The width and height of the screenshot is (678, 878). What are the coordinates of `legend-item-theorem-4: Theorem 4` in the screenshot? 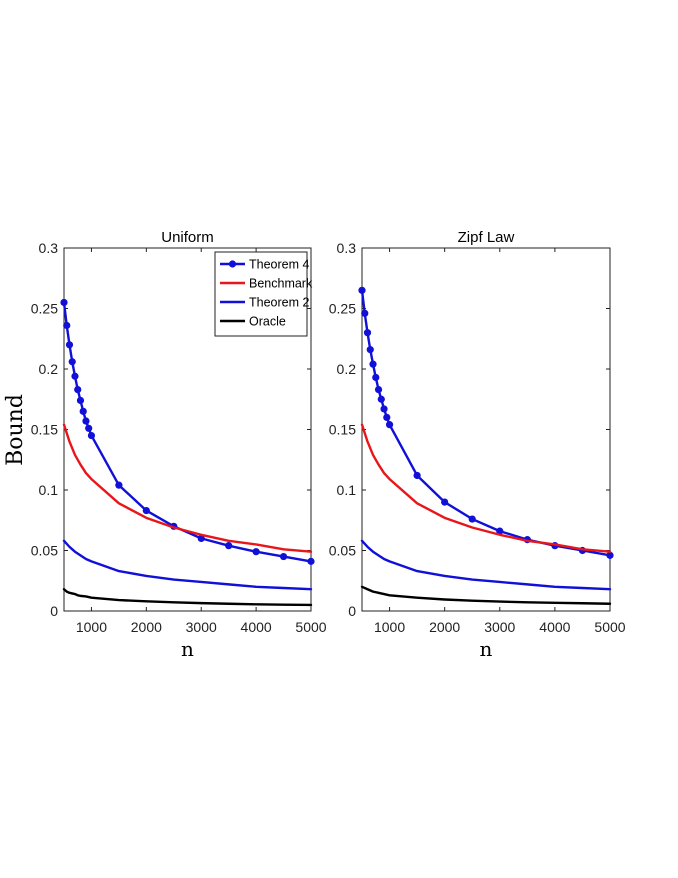 It's located at (264, 265).